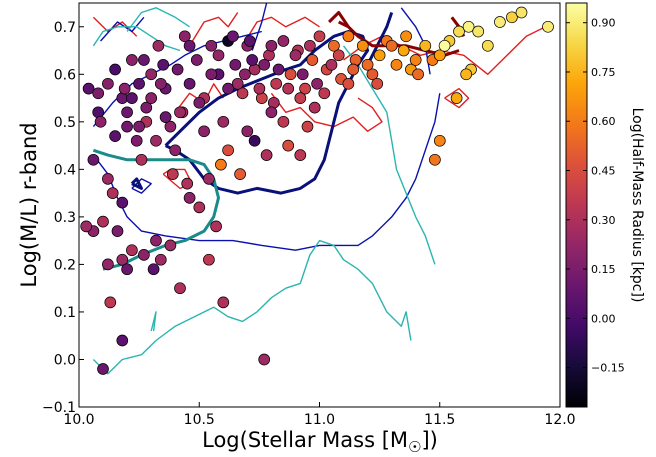 The height and width of the screenshot is (457, 656). I want to click on x-tick-label: 10.5, so click(199, 420).